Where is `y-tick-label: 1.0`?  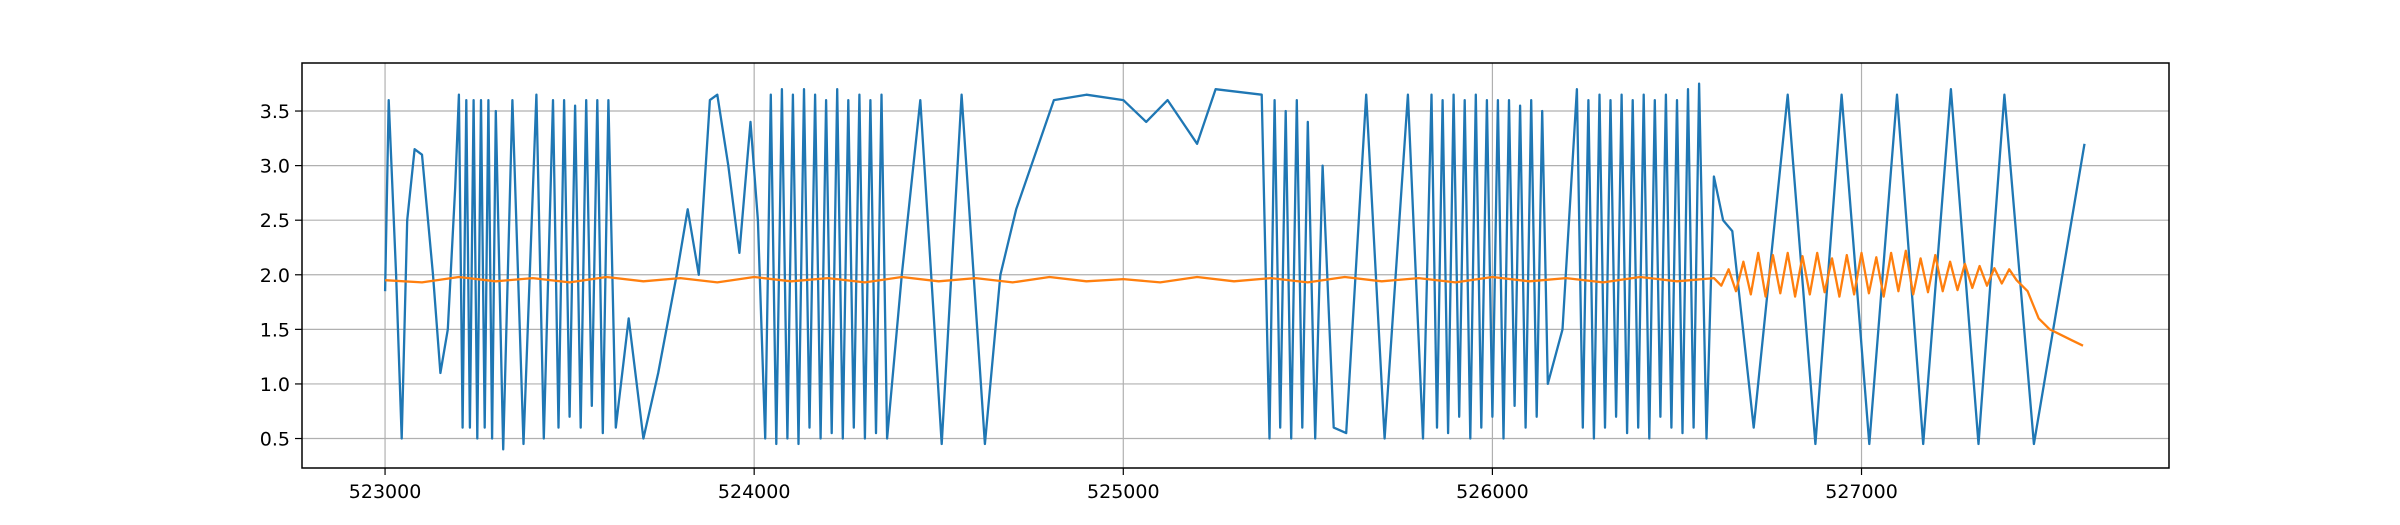
y-tick-label: 1.0 is located at coordinates (275, 385).